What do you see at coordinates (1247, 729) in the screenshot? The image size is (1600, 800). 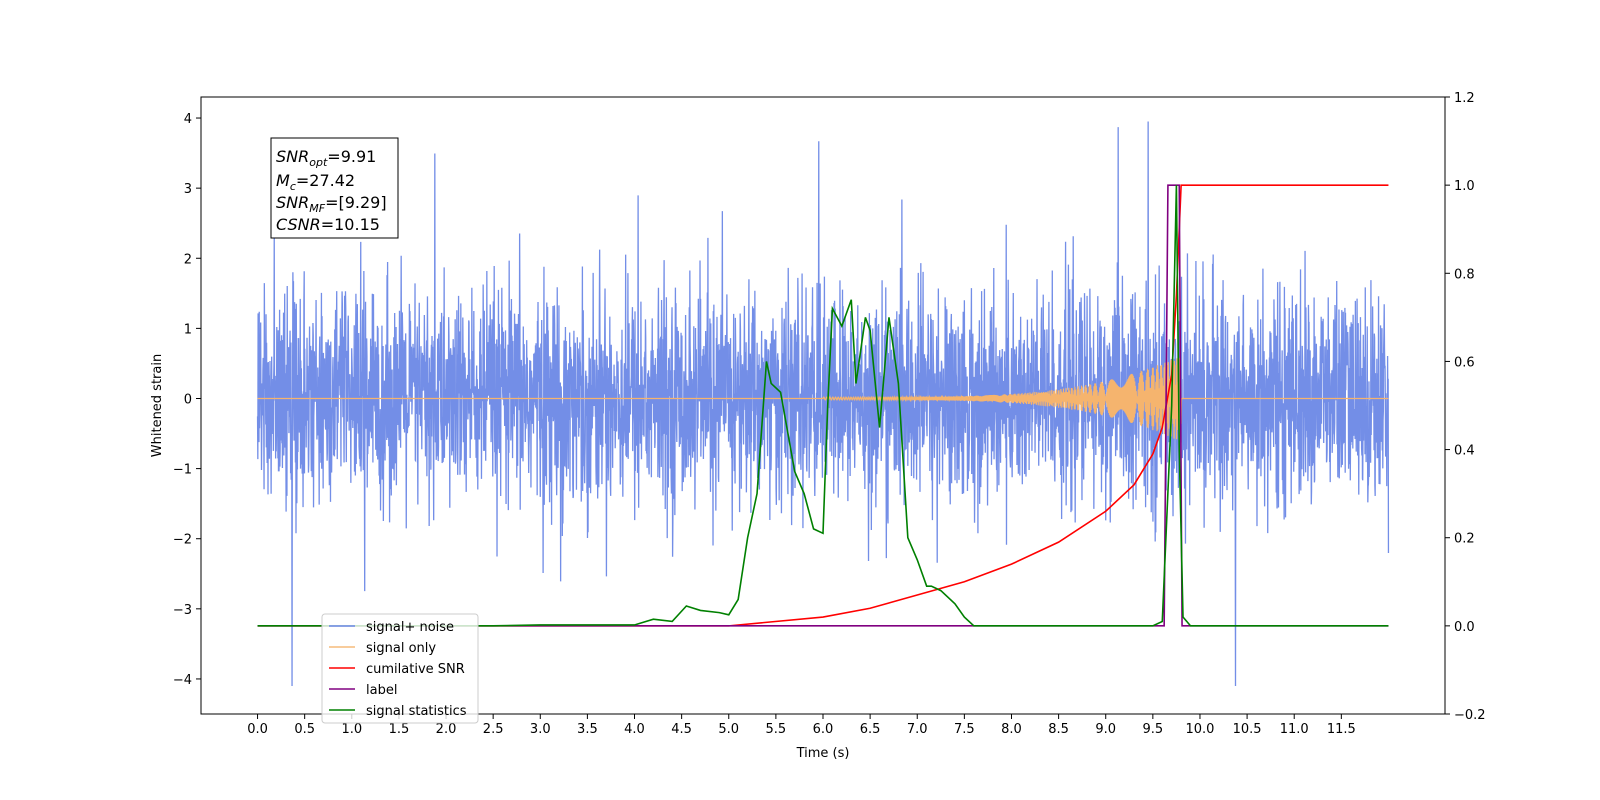 I see `x-tick-label: 10.5` at bounding box center [1247, 729].